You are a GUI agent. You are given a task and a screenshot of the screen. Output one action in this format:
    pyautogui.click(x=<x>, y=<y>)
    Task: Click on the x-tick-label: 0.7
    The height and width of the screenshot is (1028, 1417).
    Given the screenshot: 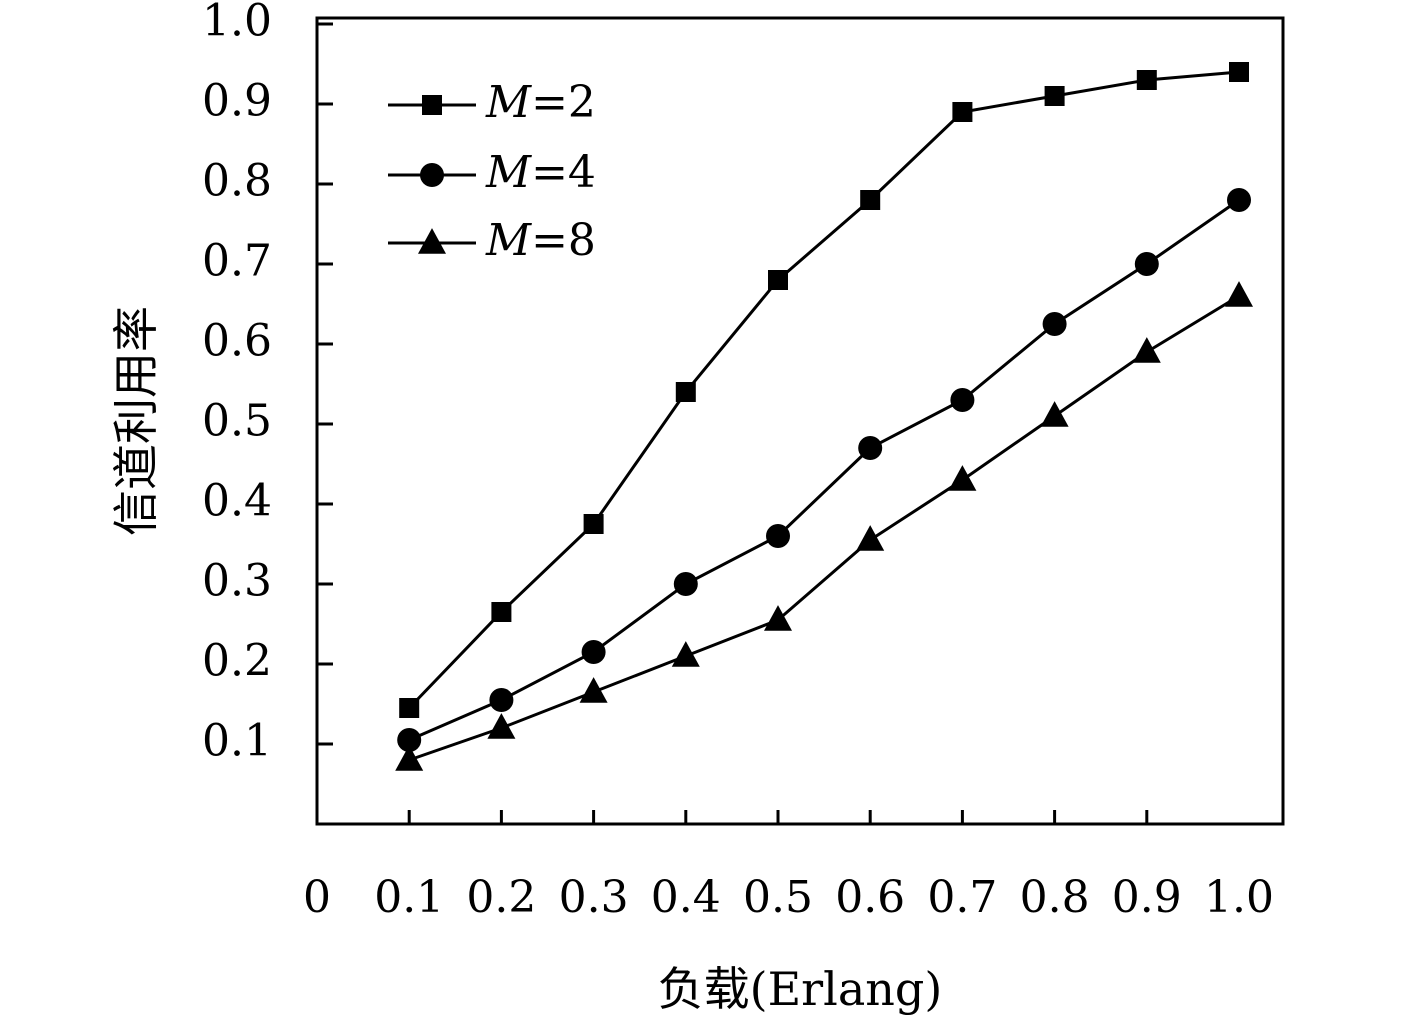 What is the action you would take?
    pyautogui.click(x=962, y=897)
    